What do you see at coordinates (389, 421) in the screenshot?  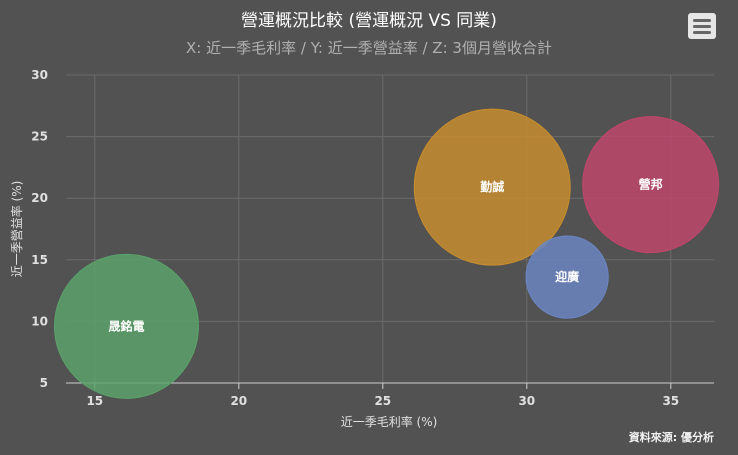 I see `x-axis-title: 近一季毛利率 (%)` at bounding box center [389, 421].